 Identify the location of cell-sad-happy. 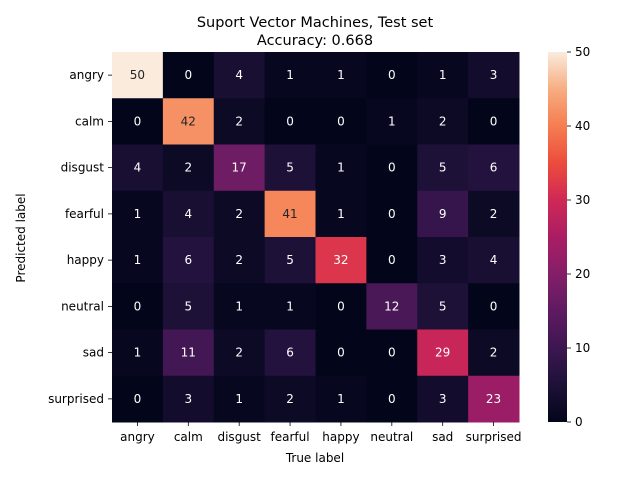
(341, 353).